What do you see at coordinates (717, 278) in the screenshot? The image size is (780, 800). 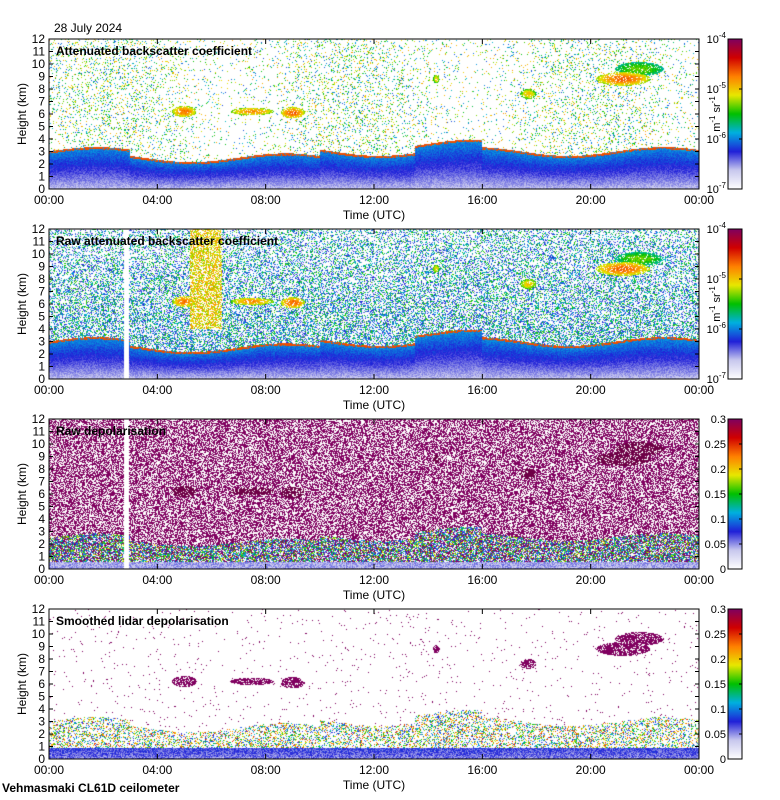 I see `colorbar-tick-label: 10⁻⁵` at bounding box center [717, 278].